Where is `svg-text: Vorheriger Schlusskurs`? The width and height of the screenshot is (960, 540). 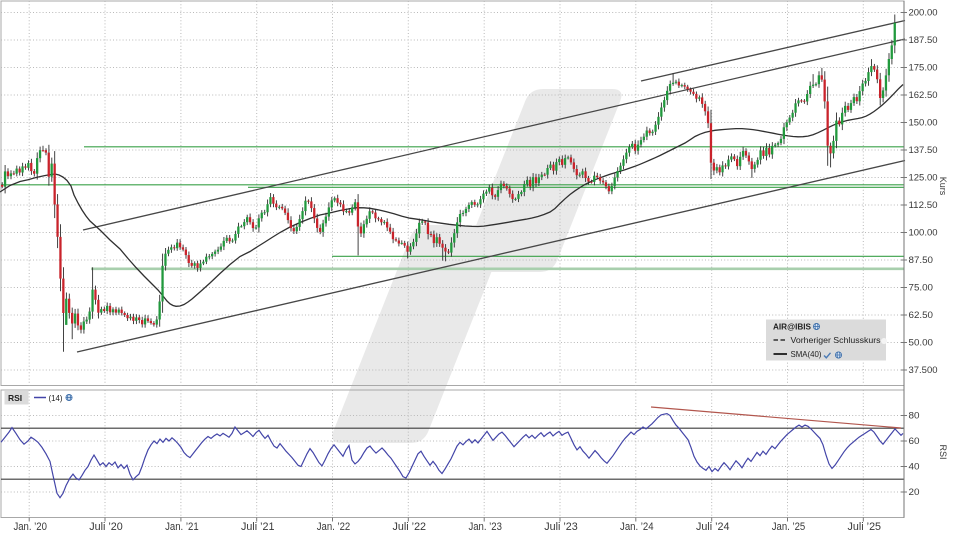
svg-text: Vorheriger Schlusskurs is located at coordinates (836, 340).